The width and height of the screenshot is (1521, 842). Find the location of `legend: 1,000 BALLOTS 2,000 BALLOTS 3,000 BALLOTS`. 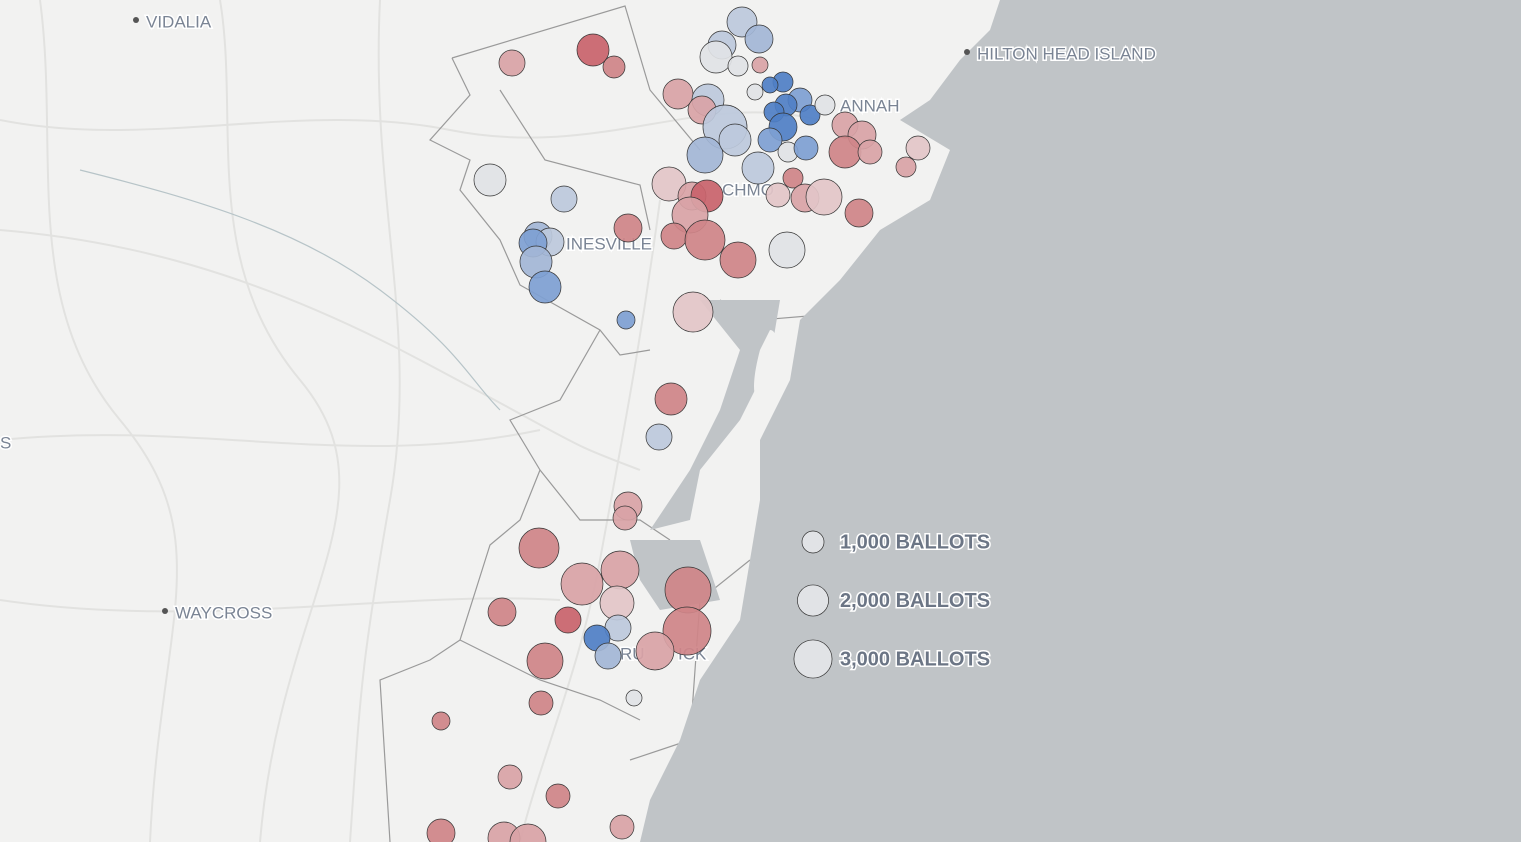

legend: 1,000 BALLOTS 2,000 BALLOTS 3,000 BALLOTS is located at coordinates (892, 604).